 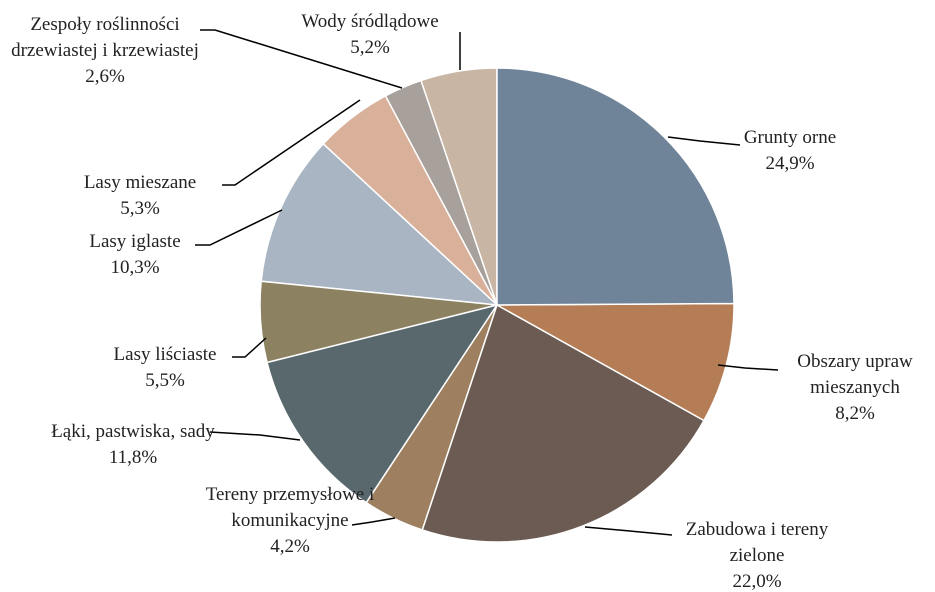 What do you see at coordinates (757, 581) in the screenshot?
I see `value-label: 22,0%` at bounding box center [757, 581].